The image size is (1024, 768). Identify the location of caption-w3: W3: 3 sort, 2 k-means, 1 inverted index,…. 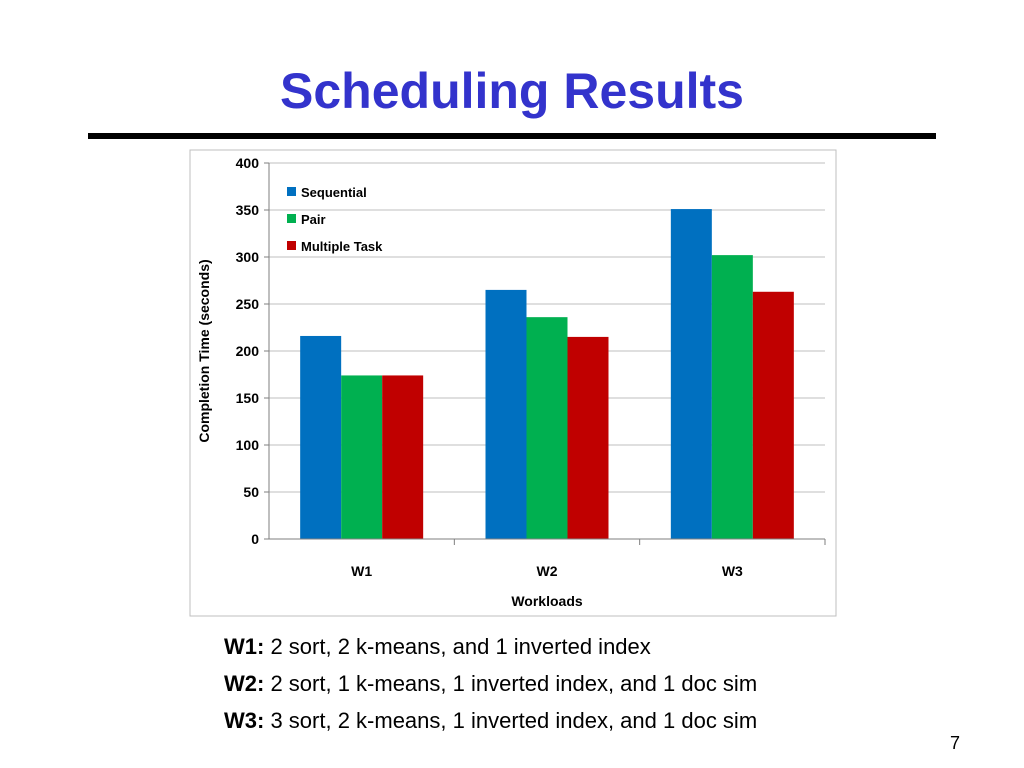
(490, 720).